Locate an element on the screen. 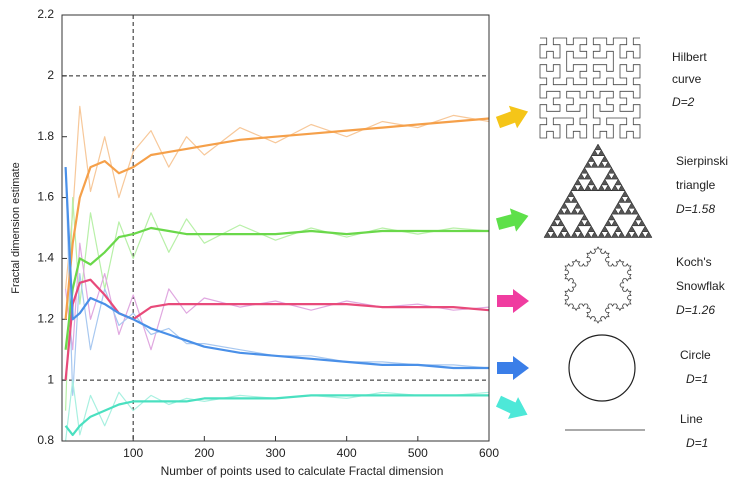 The width and height of the screenshot is (730, 484). illustration-label: D=2 is located at coordinates (683, 102).